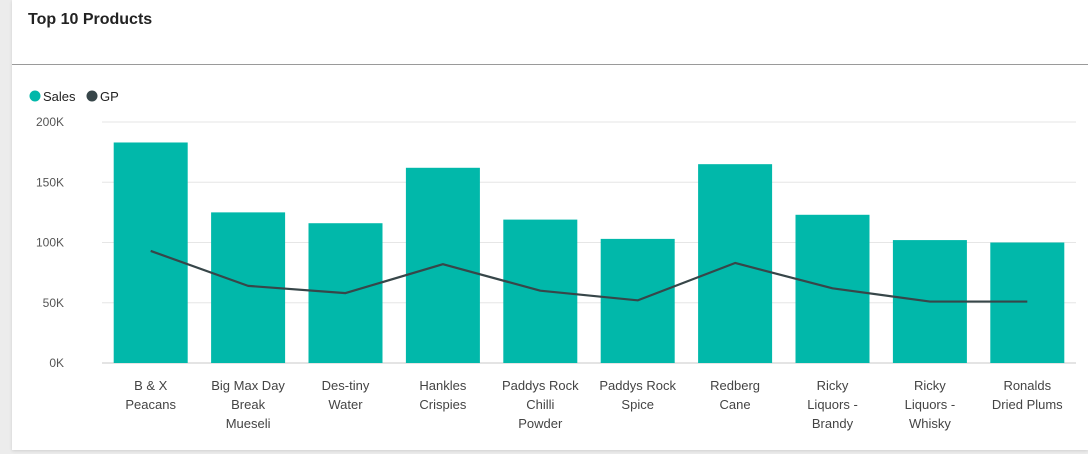 Image resolution: width=1088 pixels, height=454 pixels. What do you see at coordinates (35, 96) in the screenshot?
I see `legend-marker-sales` at bounding box center [35, 96].